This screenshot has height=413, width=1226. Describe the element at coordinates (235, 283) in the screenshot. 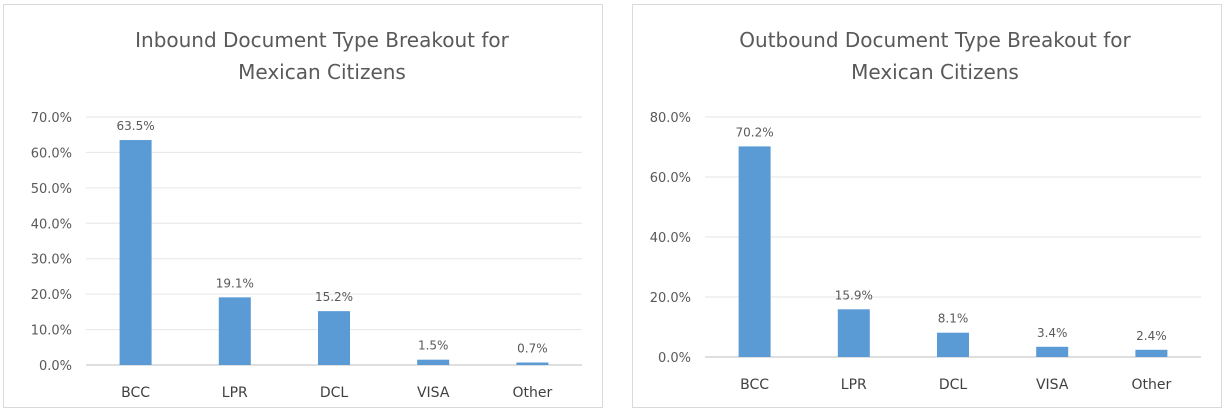

I see `data-label: 19.1%` at that location.